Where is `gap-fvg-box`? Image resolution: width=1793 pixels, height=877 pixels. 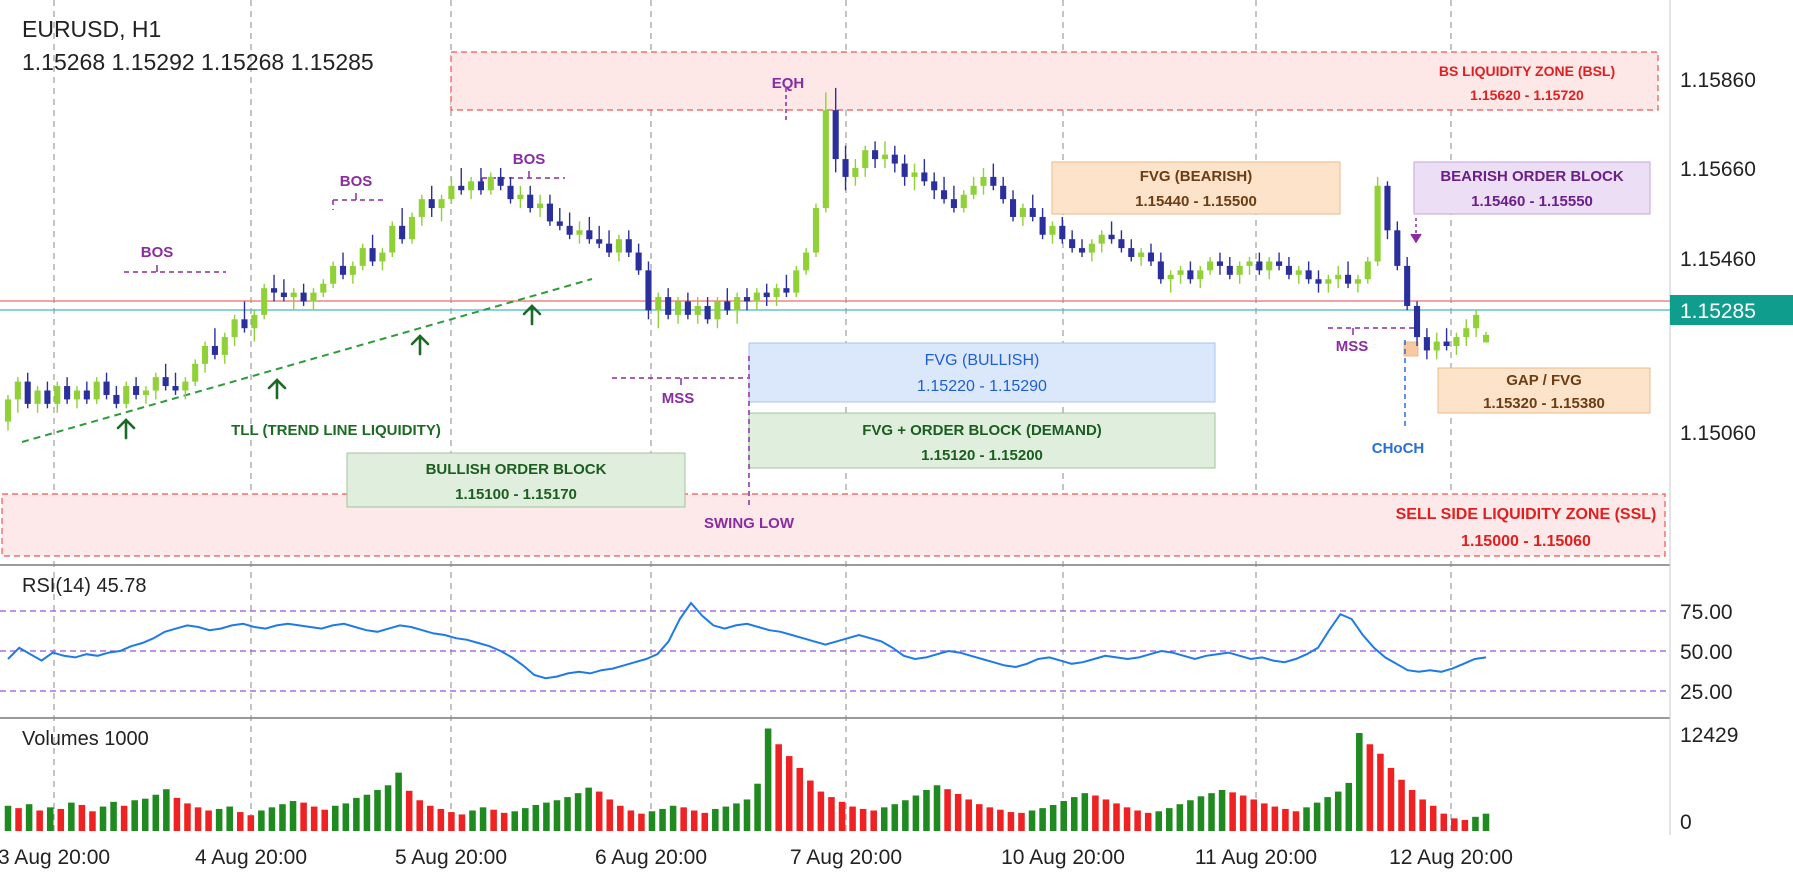
gap-fvg-box is located at coordinates (1544, 390).